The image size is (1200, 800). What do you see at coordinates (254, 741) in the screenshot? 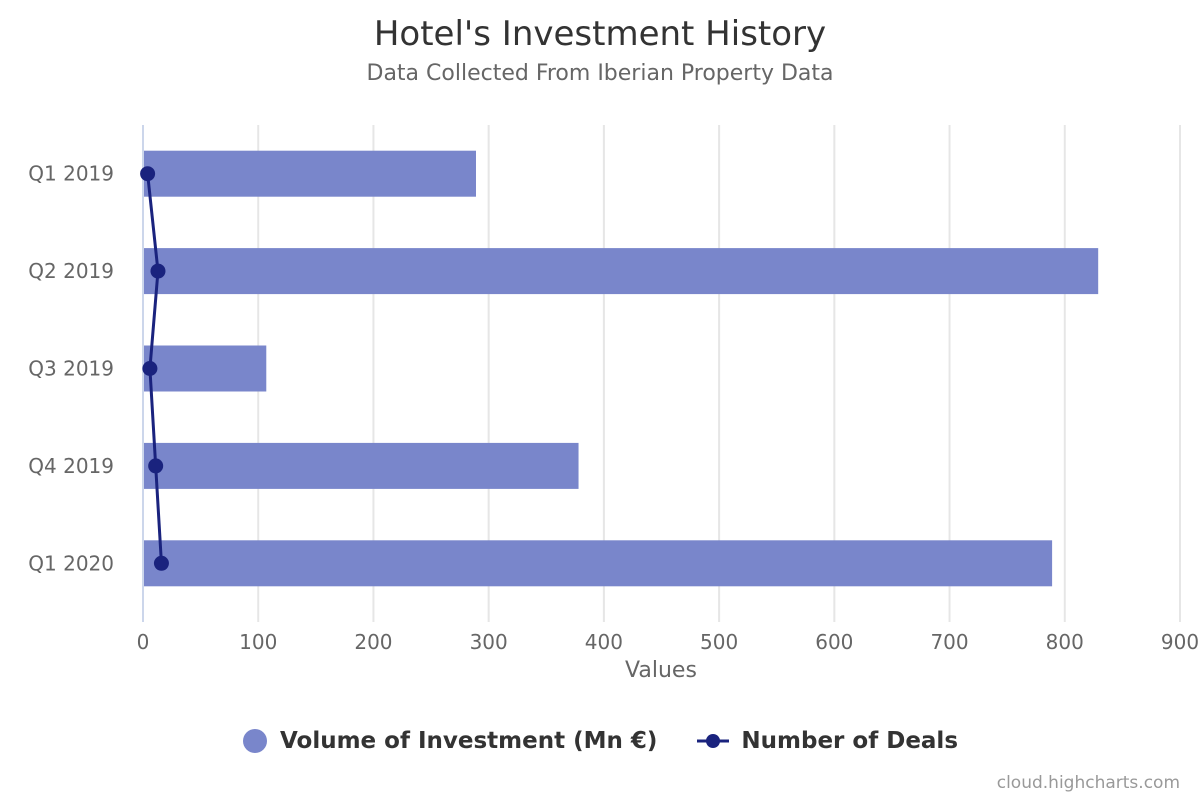
I see `circle-icon` at bounding box center [254, 741].